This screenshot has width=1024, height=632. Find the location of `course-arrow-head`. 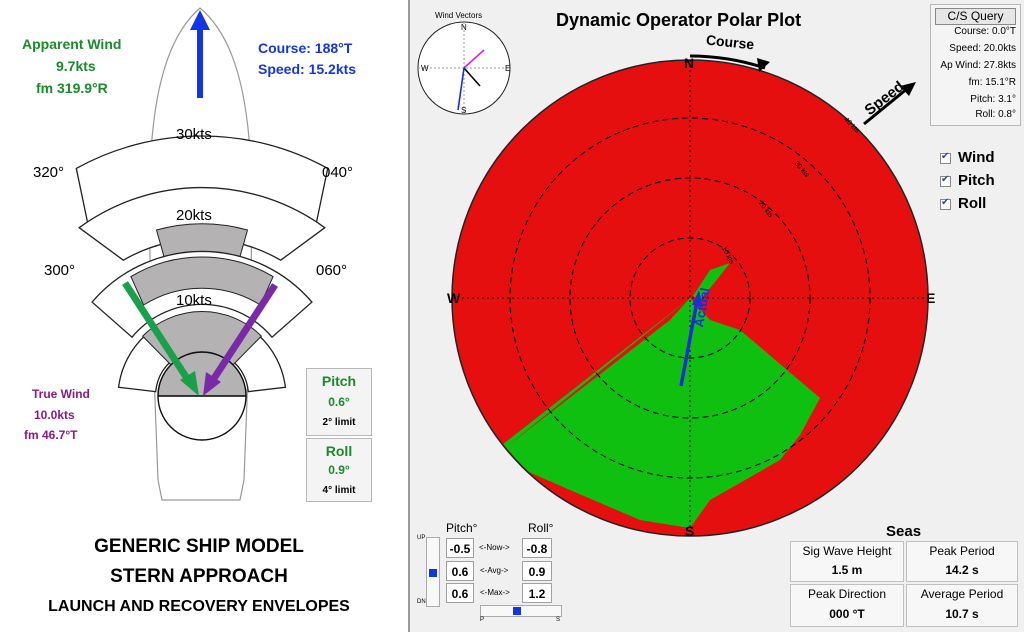

course-arrow-head is located at coordinates (200, 20).